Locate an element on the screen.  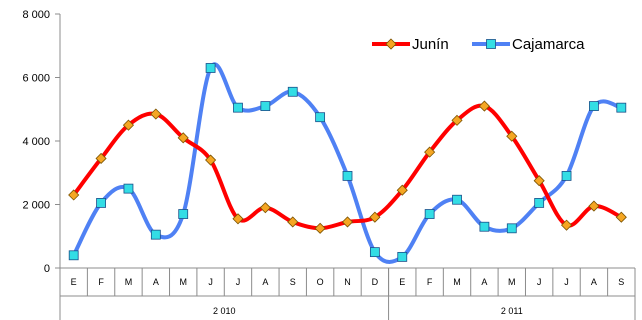
x-tick-label: D is located at coordinates (375, 282).